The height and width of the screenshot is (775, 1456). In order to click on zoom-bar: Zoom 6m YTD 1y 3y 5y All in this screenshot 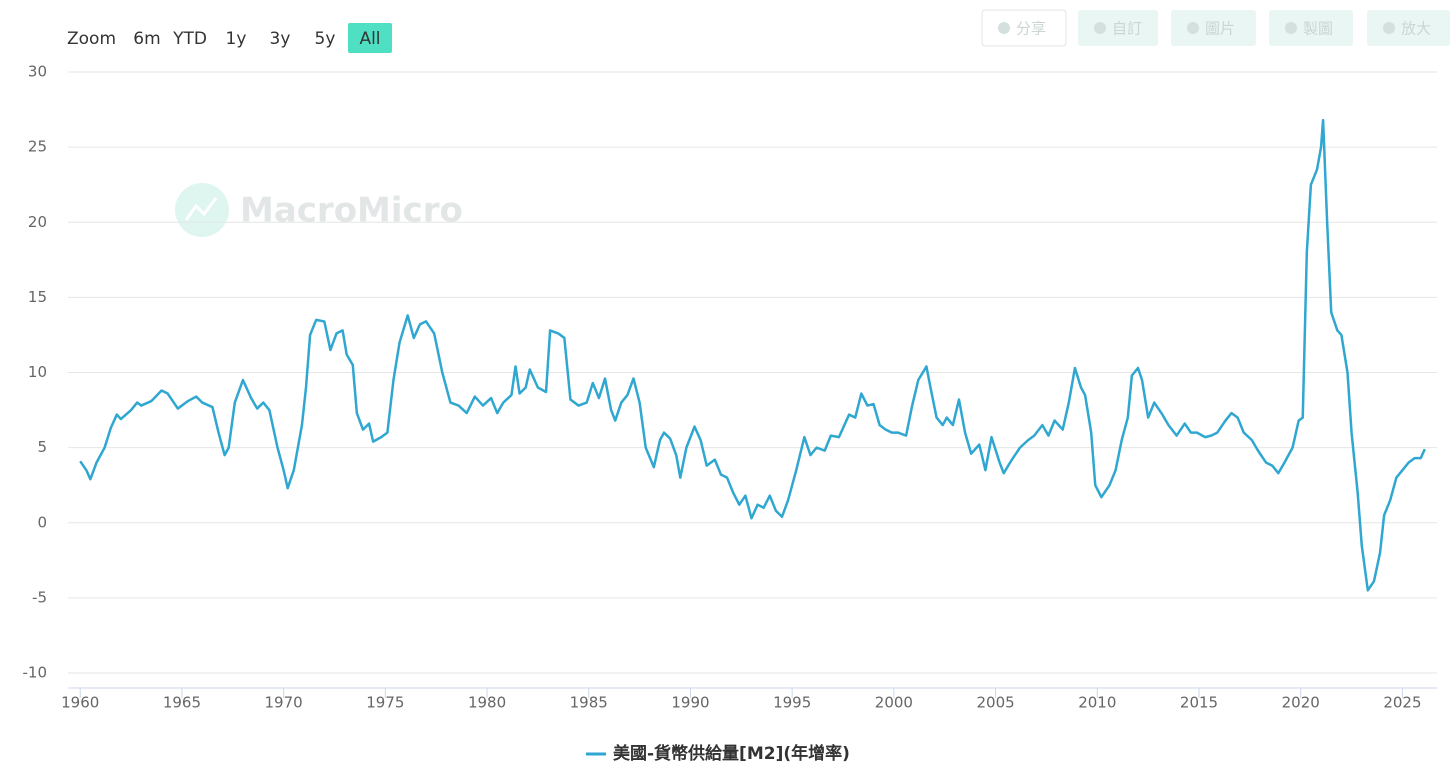, I will do `click(229, 38)`.